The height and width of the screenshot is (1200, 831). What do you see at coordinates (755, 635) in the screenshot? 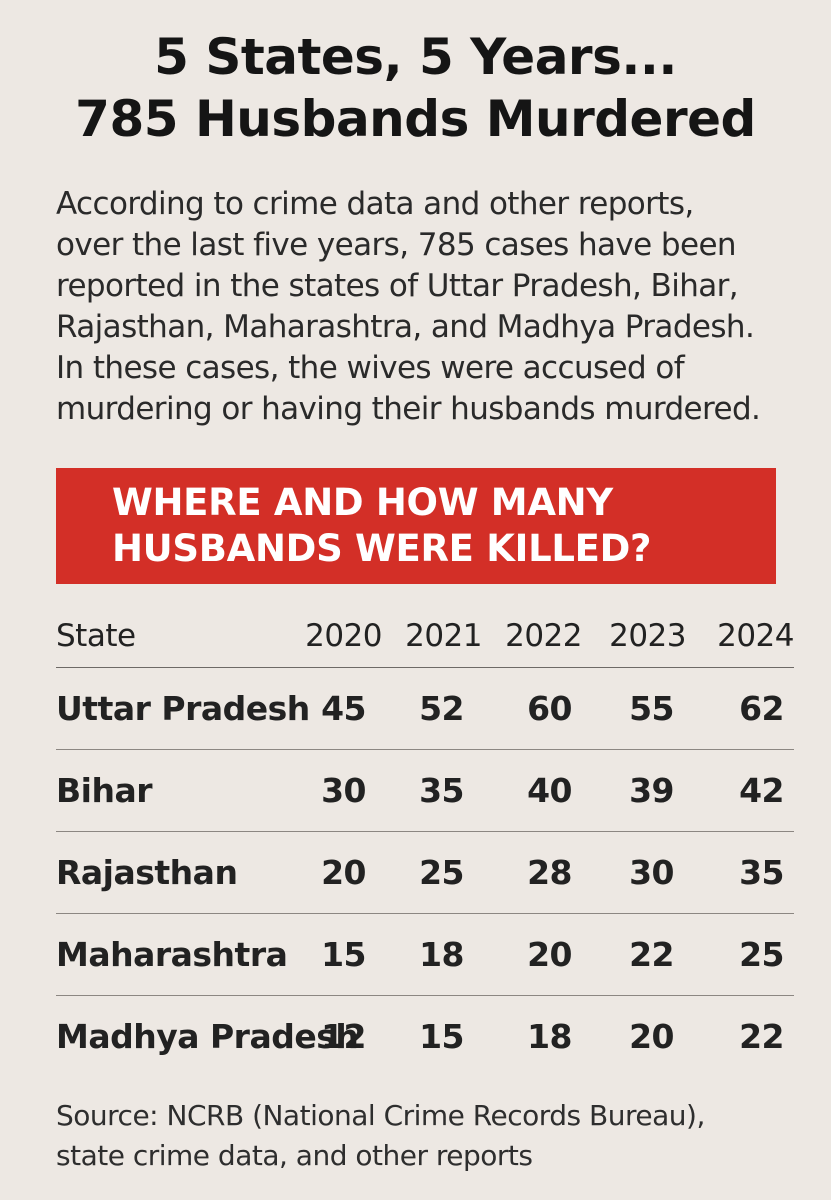
I see `header-2024: 2024` at bounding box center [755, 635].